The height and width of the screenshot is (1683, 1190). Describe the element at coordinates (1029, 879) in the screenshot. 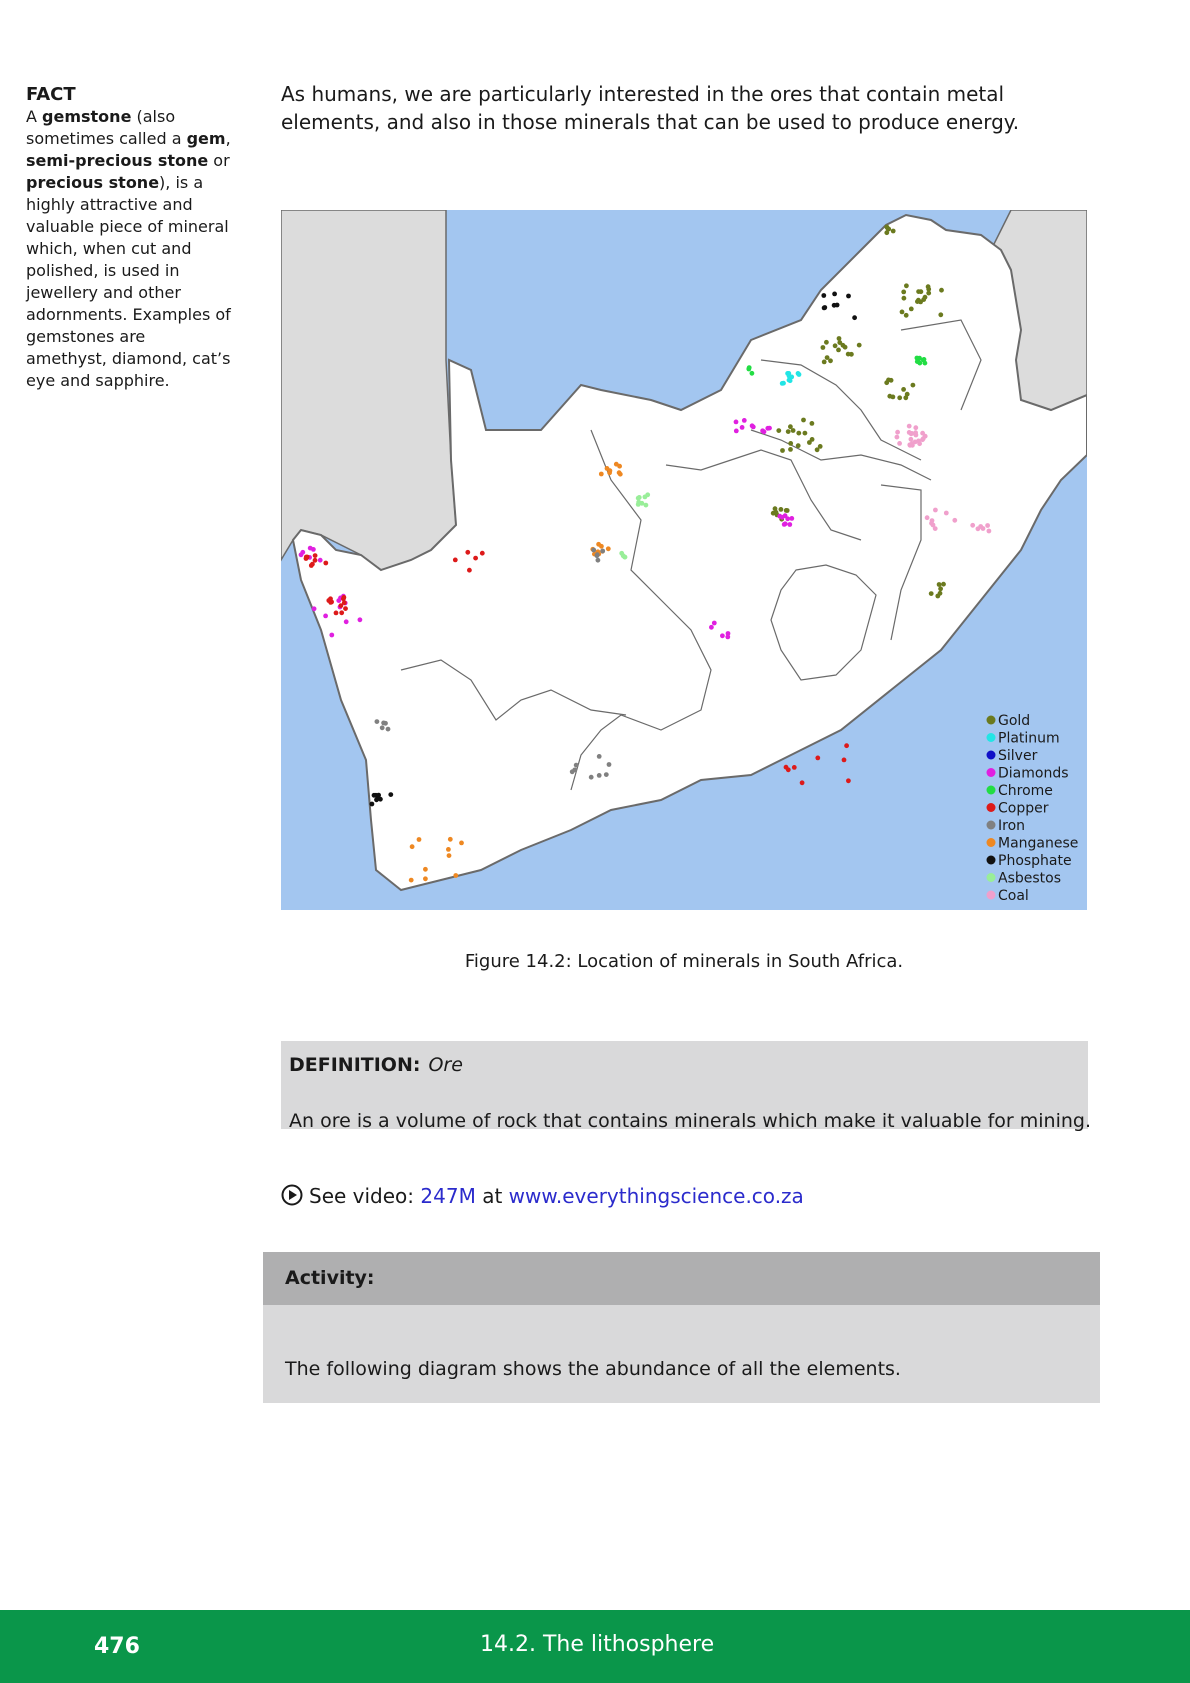

I see `legend-label: Asbestos` at that location.